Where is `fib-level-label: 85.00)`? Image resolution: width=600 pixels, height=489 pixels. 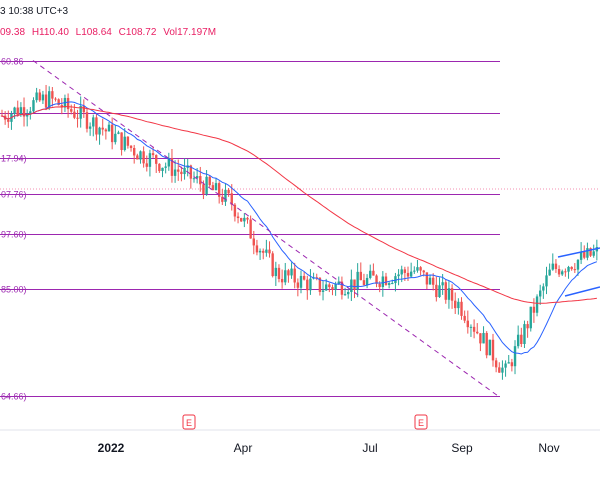
fib-level-label: 85.00) is located at coordinates (14, 290).